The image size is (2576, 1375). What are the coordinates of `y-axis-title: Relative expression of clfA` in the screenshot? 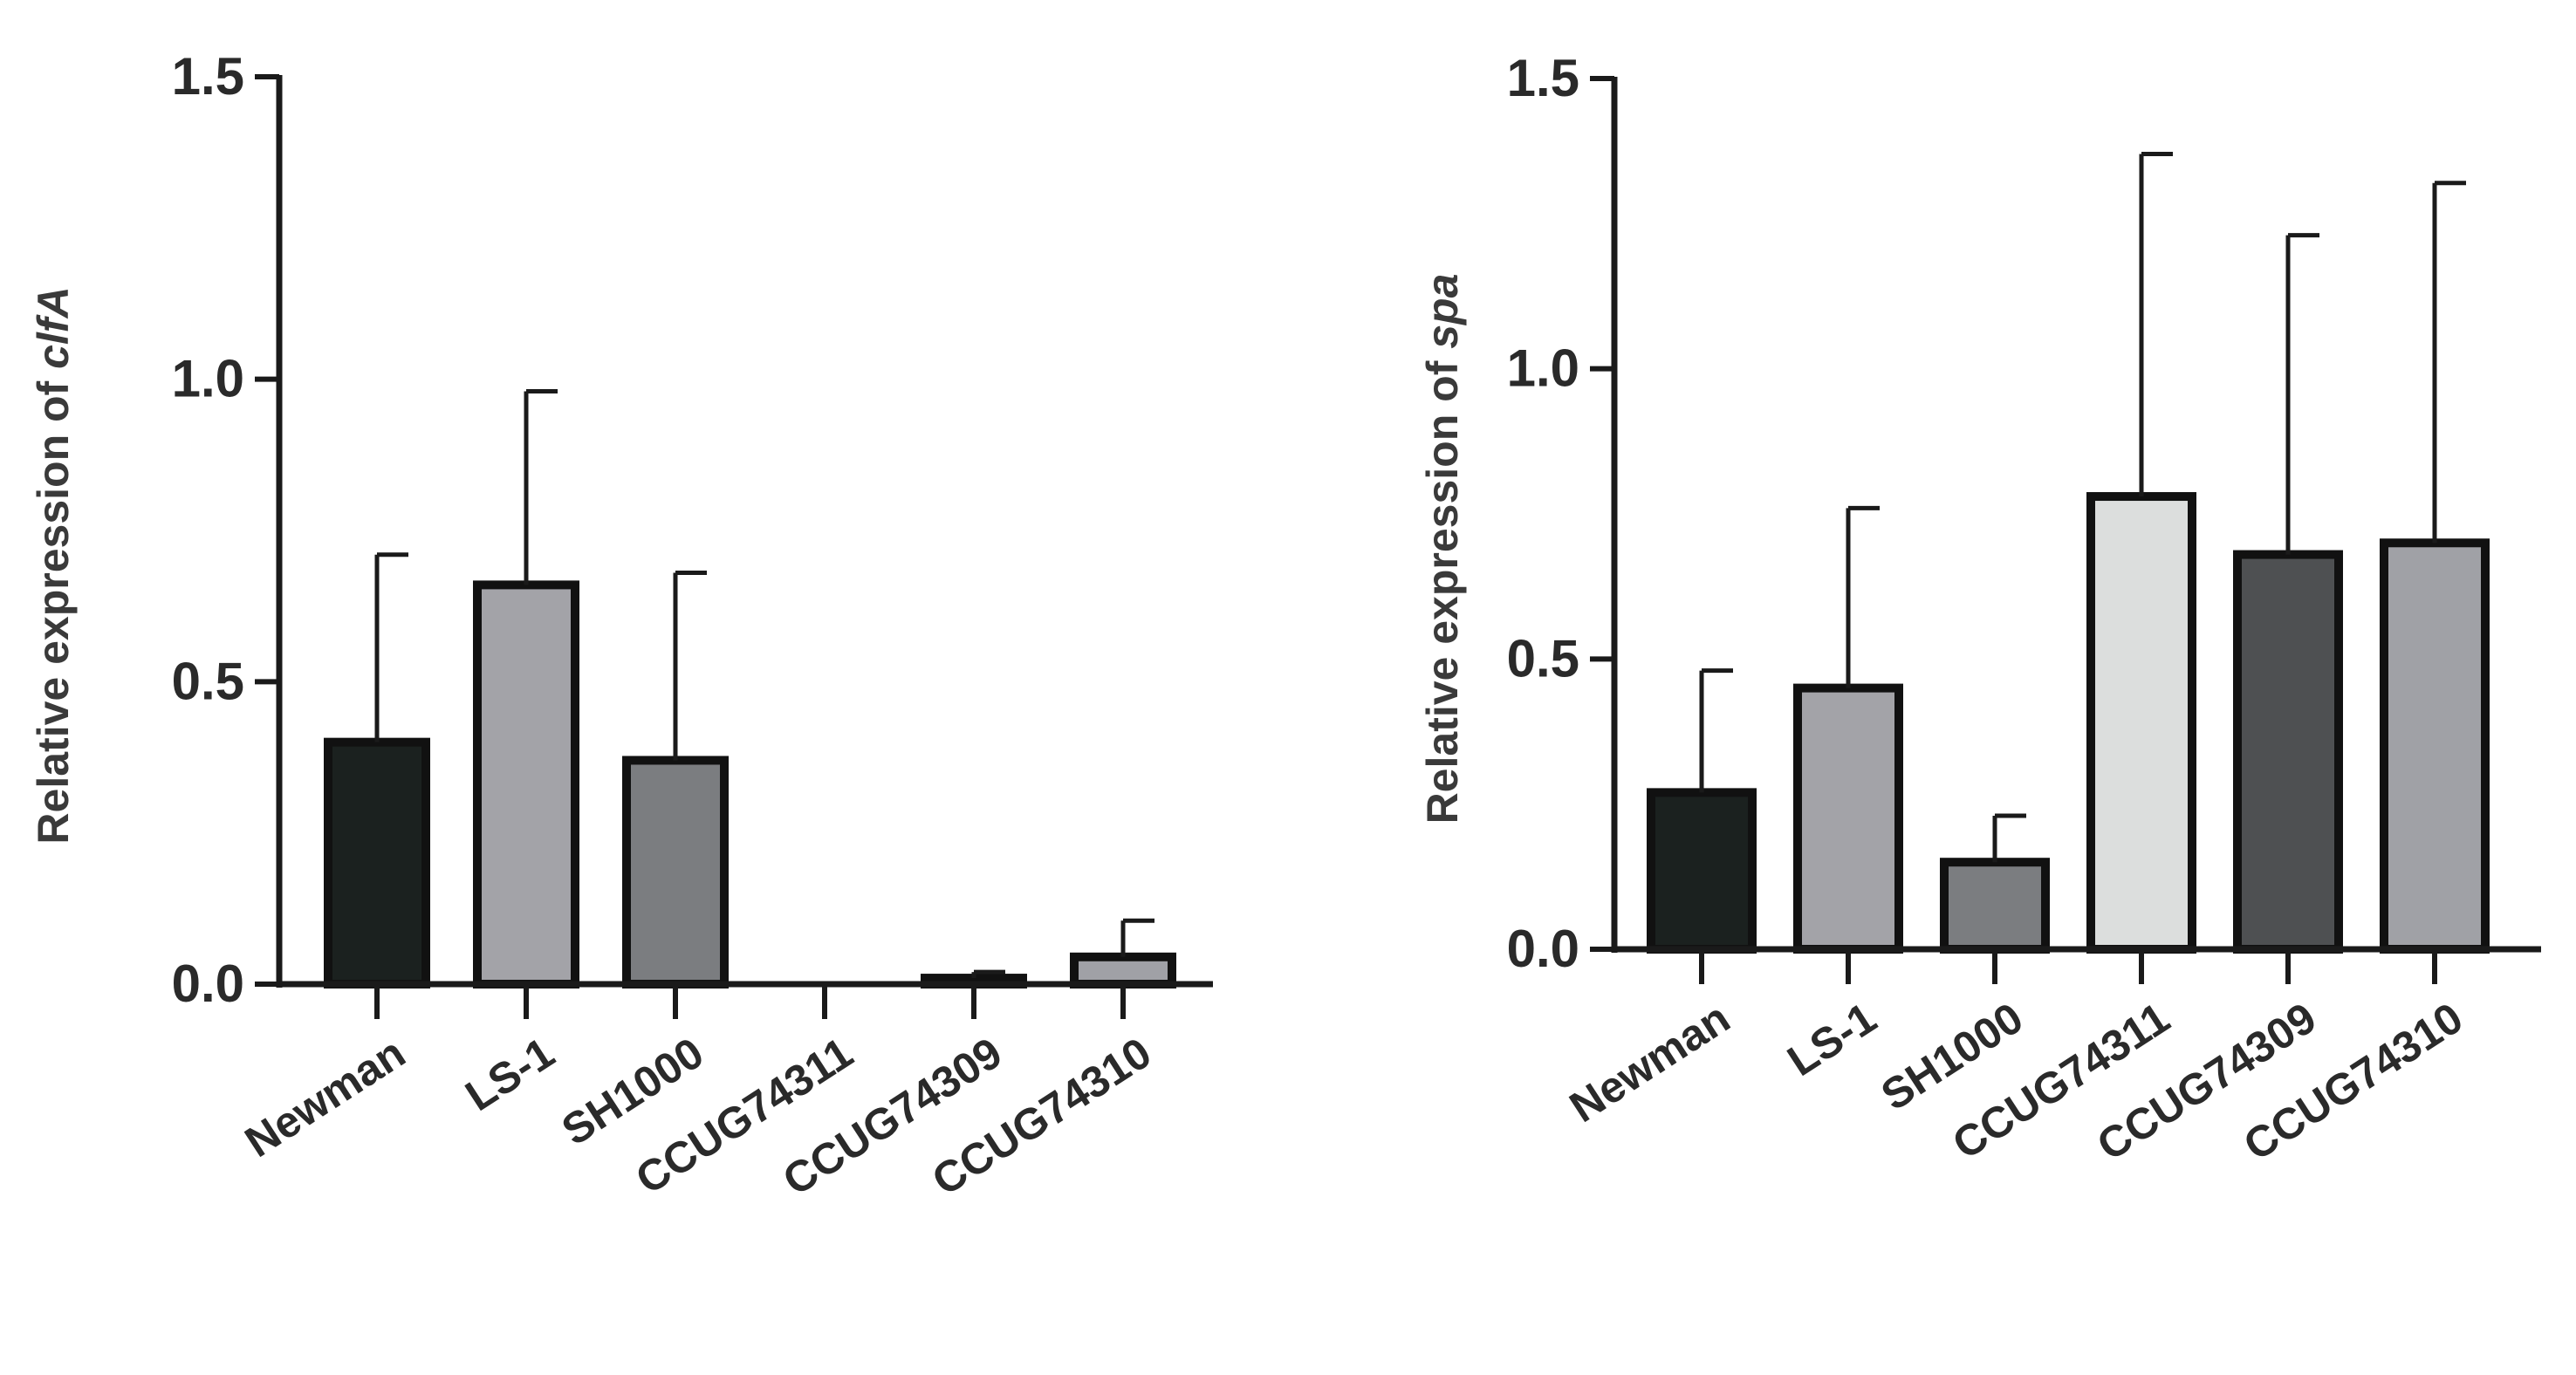 It's located at (54, 565).